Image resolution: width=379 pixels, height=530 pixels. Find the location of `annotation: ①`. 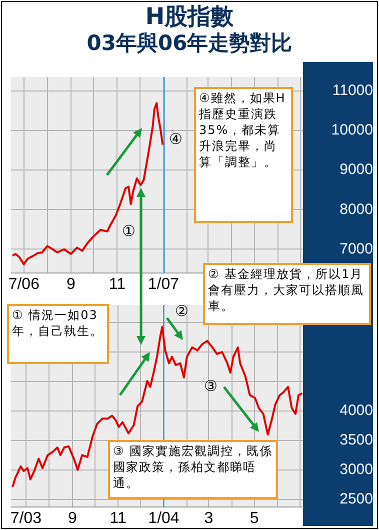

annotation: ① is located at coordinates (129, 231).